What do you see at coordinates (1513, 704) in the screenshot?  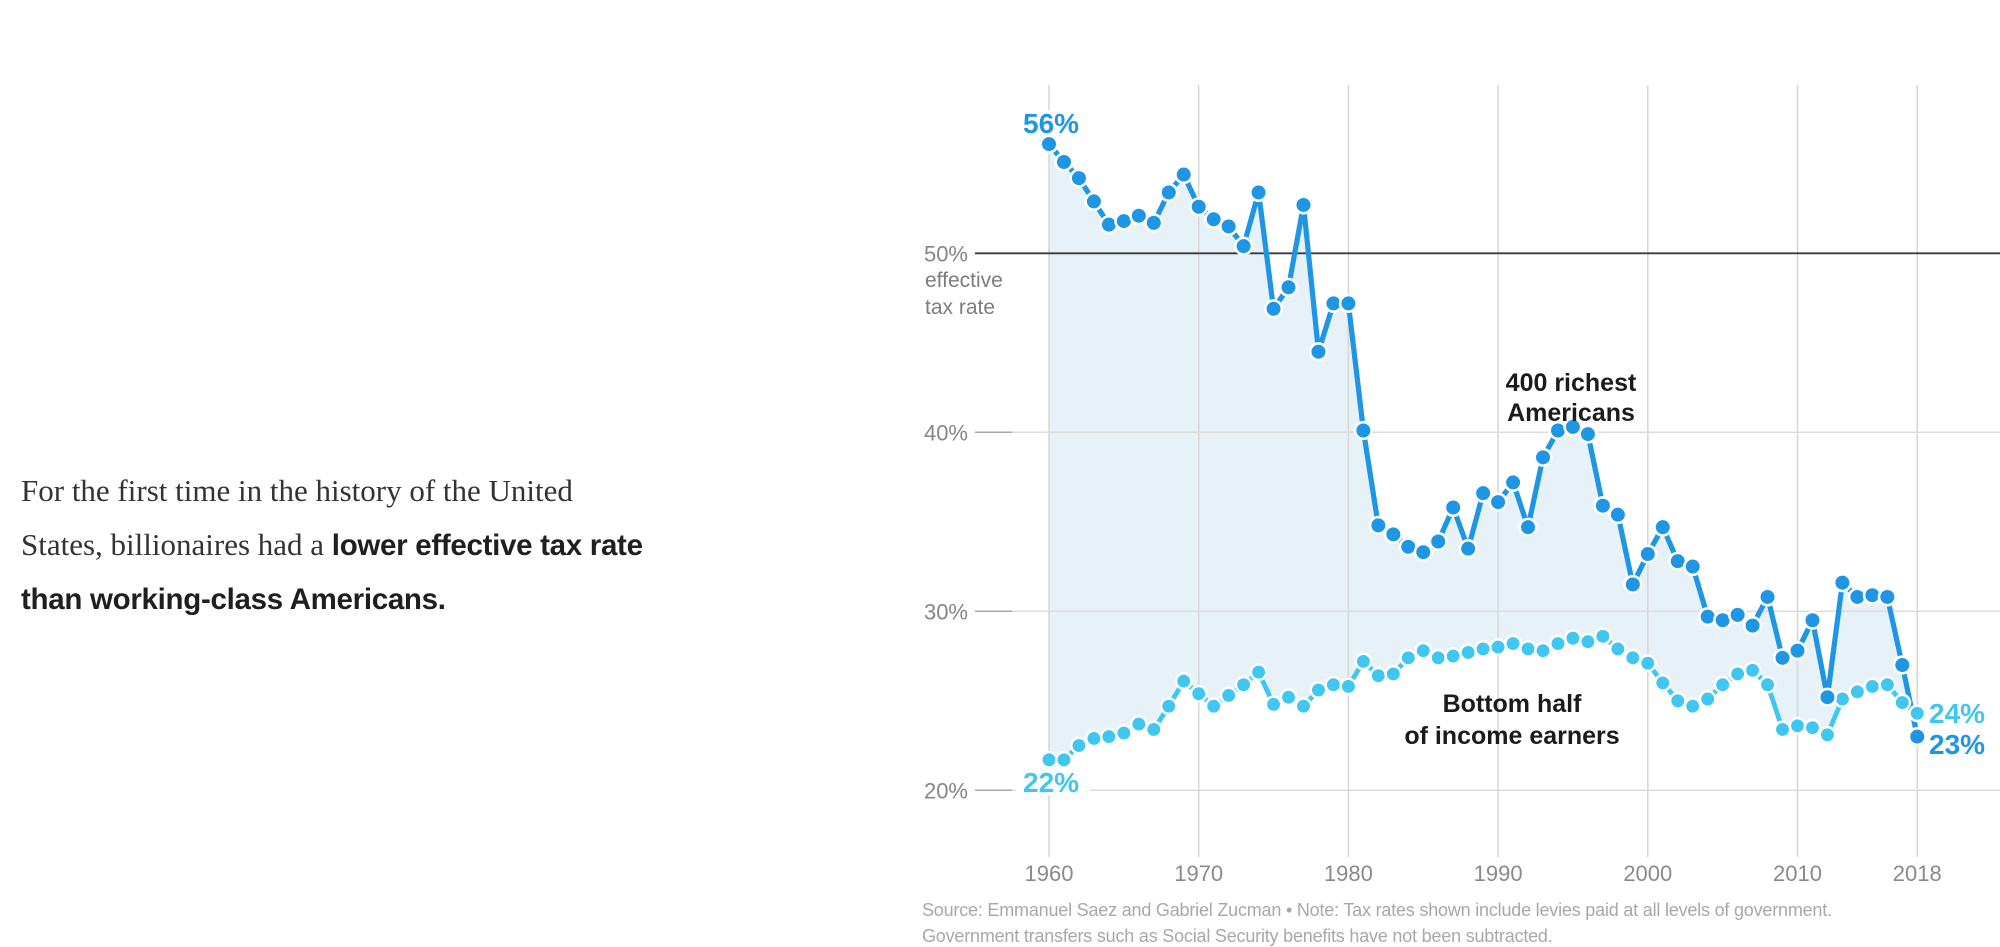 I see `series-label-line: Bottom half` at bounding box center [1513, 704].